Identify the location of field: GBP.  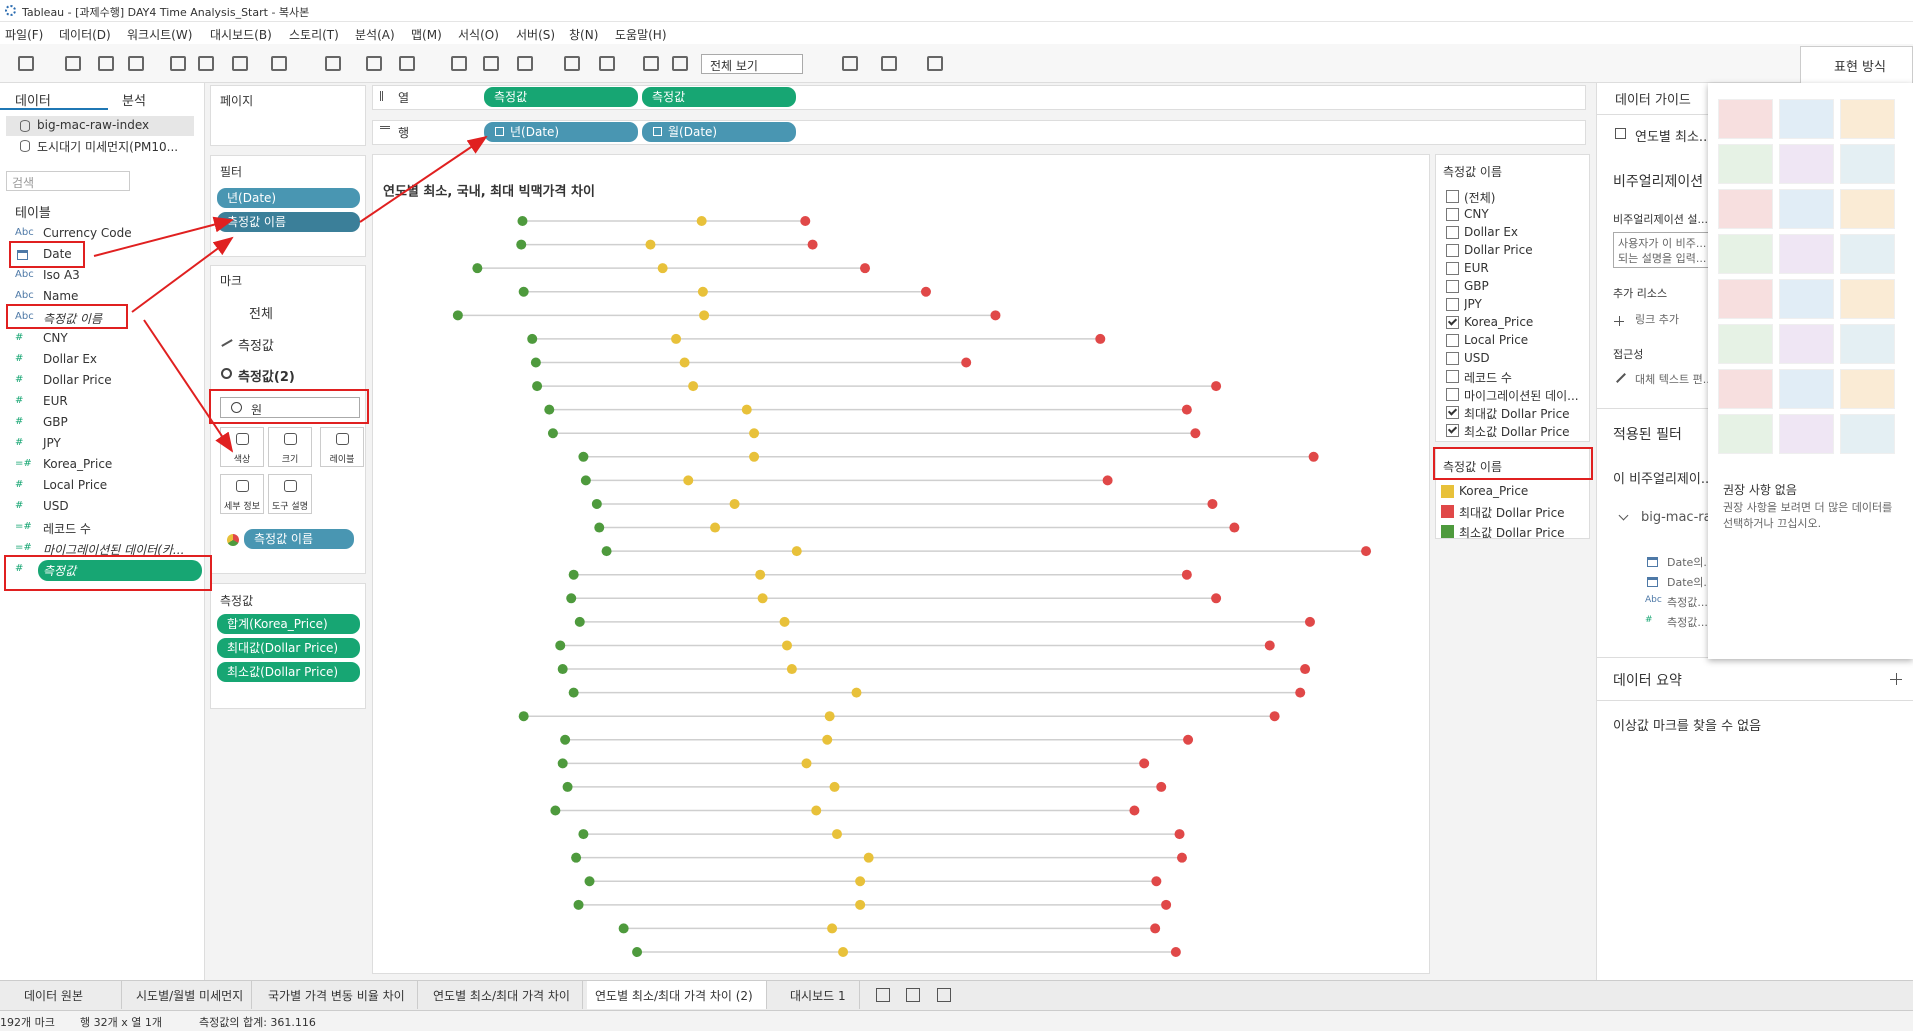
(55, 422).